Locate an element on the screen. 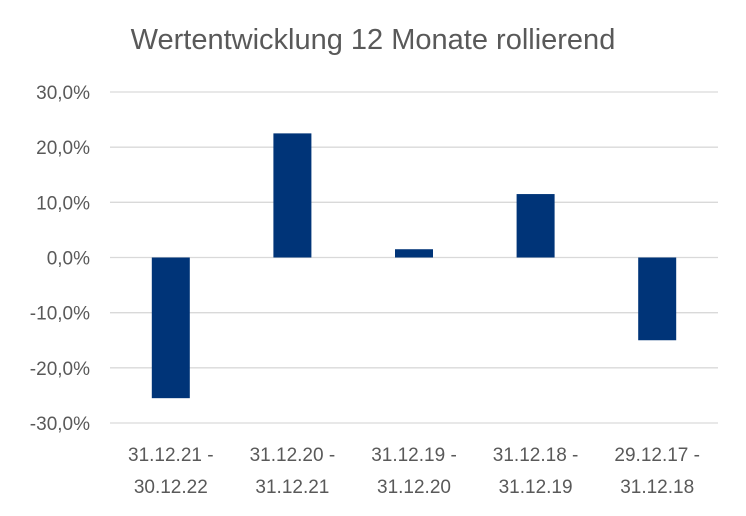 The image size is (746, 516). x-tick-label: 31.12.21 - is located at coordinates (171, 455).